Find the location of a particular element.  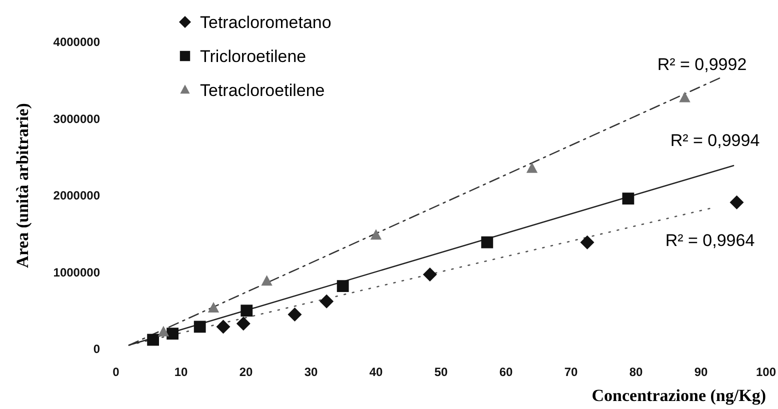

x-tick-label: 0 is located at coordinates (116, 372).